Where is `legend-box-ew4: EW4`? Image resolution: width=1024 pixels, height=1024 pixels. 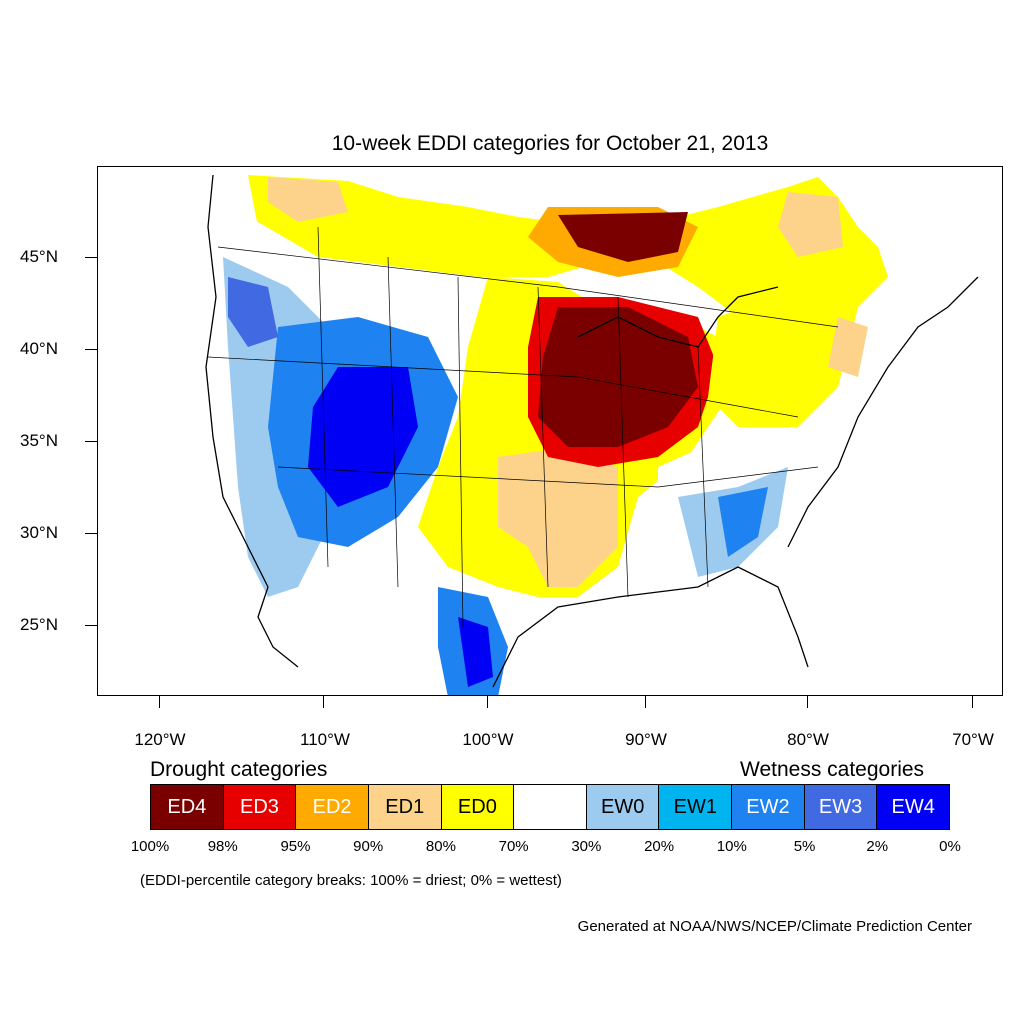 legend-box-ew4: EW4 is located at coordinates (913, 807).